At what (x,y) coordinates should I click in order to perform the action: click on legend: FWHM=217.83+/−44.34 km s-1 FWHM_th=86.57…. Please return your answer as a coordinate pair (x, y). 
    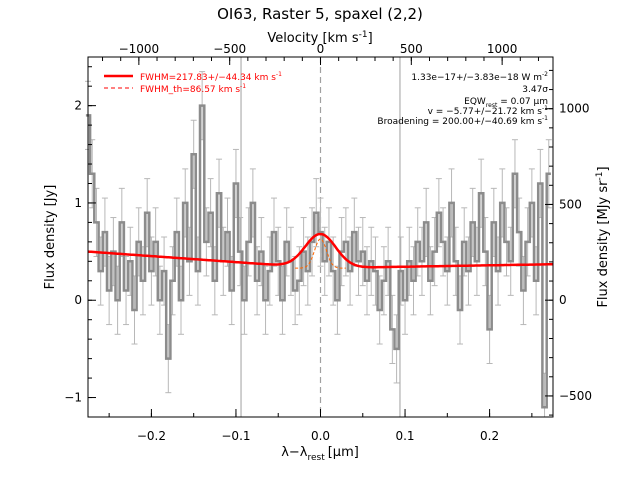
    Looking at the image, I should click on (193, 83).